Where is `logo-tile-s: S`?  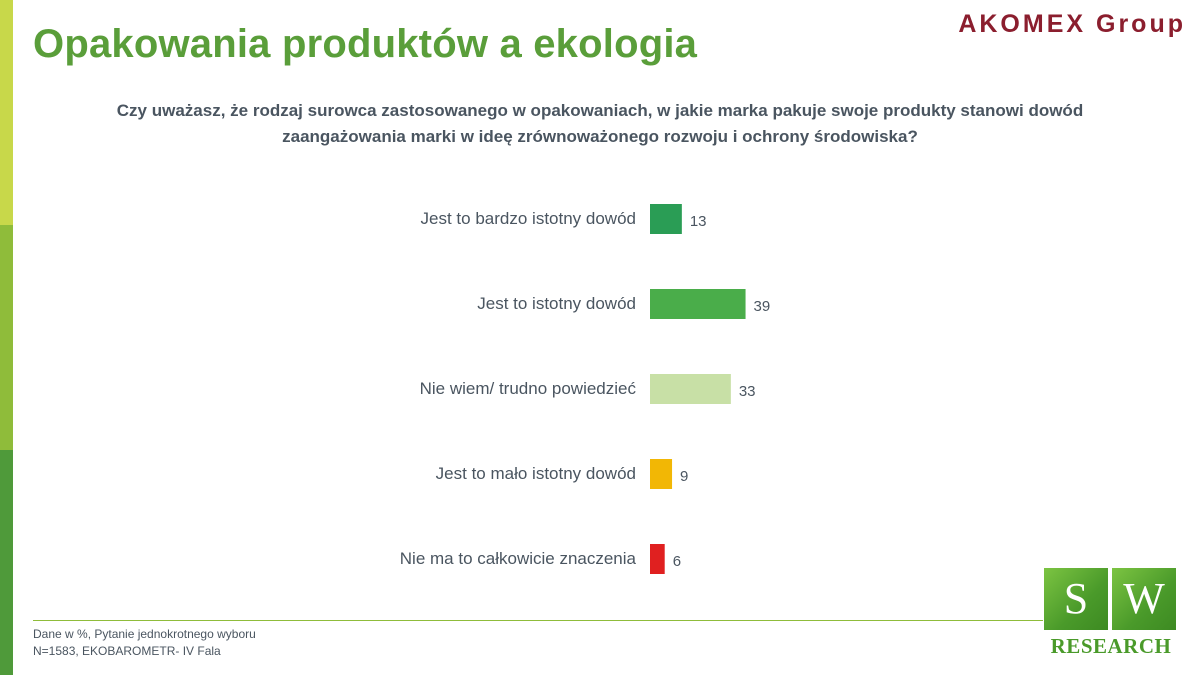
logo-tile-s: S is located at coordinates (1076, 599).